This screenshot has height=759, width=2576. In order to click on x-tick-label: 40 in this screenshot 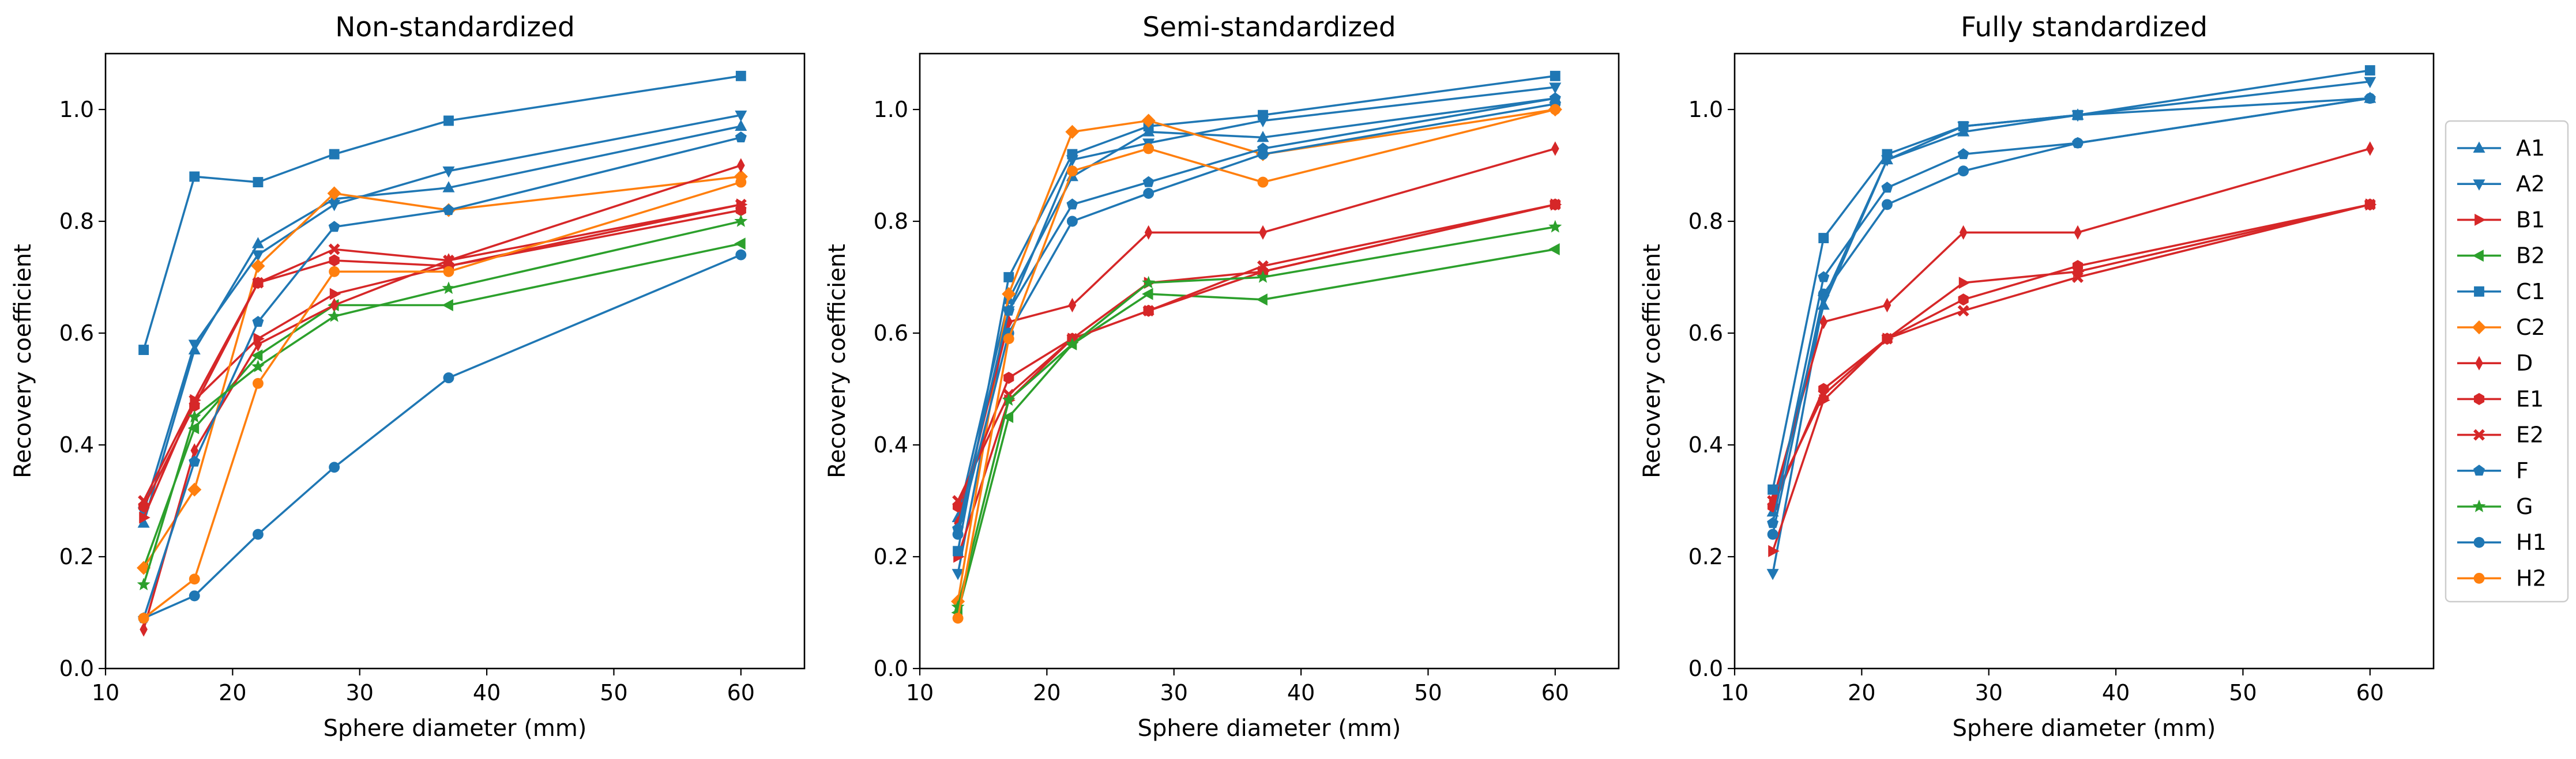, I will do `click(487, 692)`.